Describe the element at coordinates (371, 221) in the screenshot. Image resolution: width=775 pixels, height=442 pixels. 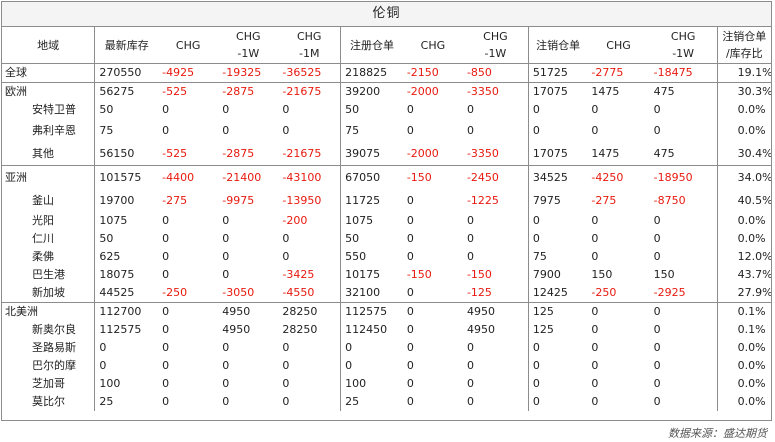
I see `value-cell: 1075` at that location.